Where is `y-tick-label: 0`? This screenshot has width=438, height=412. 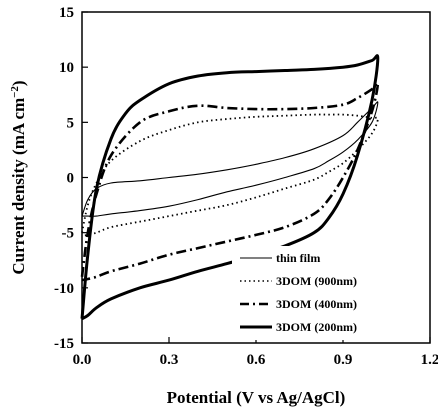
y-tick-label: 0 is located at coordinates (71, 179).